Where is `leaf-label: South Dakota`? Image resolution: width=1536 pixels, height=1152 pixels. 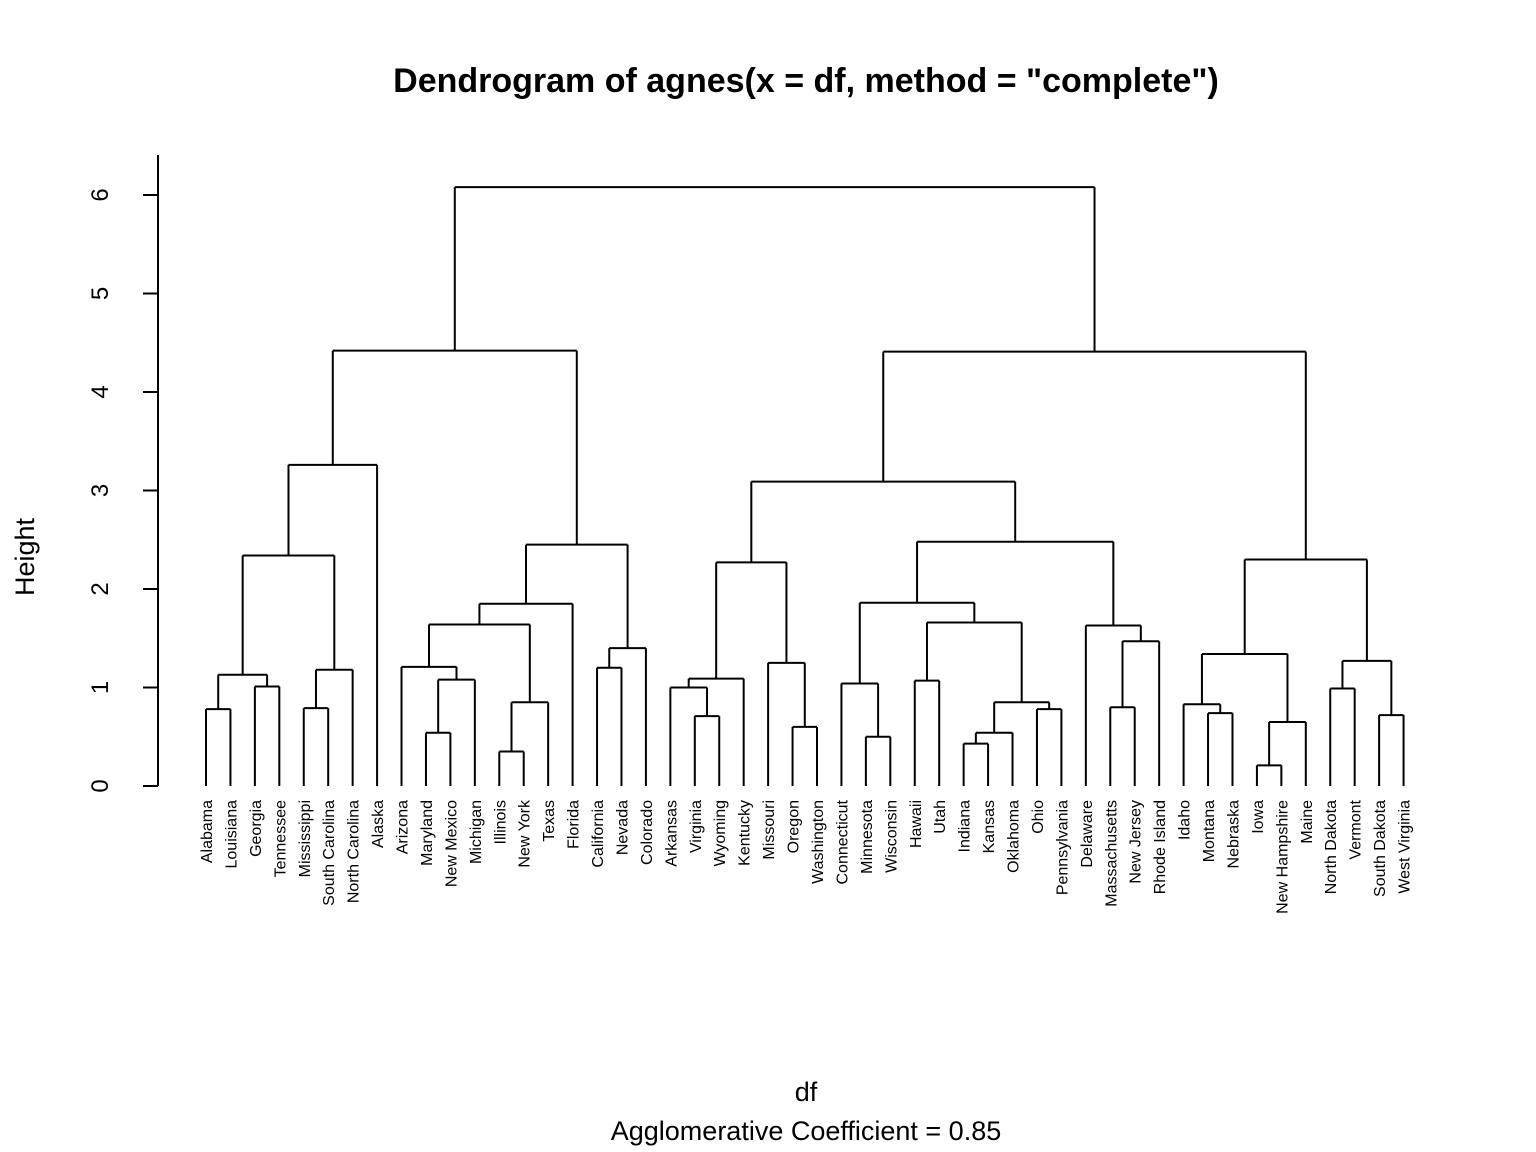
leaf-label: South Dakota is located at coordinates (1380, 848).